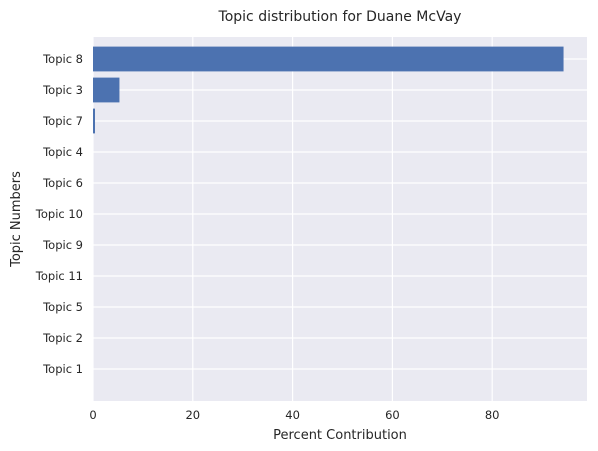 The height and width of the screenshot is (451, 598). I want to click on y-tick-label: Topic 5, so click(62, 307).